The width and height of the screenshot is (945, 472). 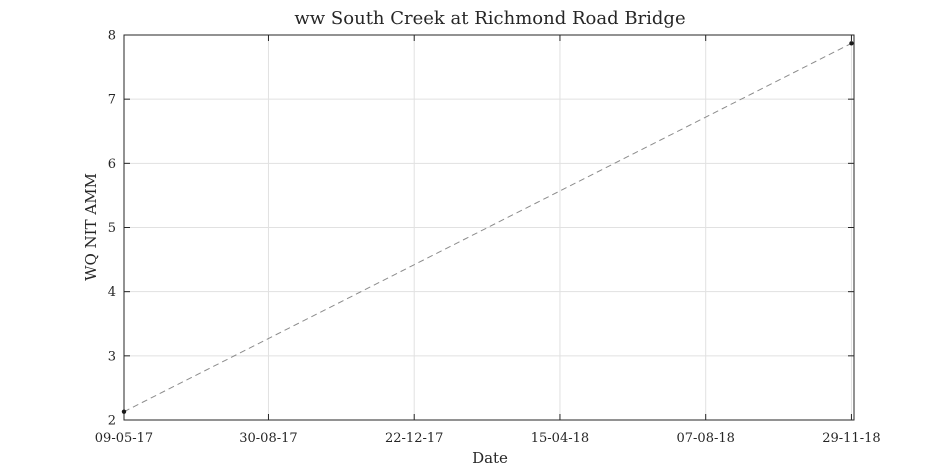 I want to click on y-tick-label: 3, so click(x=112, y=356).